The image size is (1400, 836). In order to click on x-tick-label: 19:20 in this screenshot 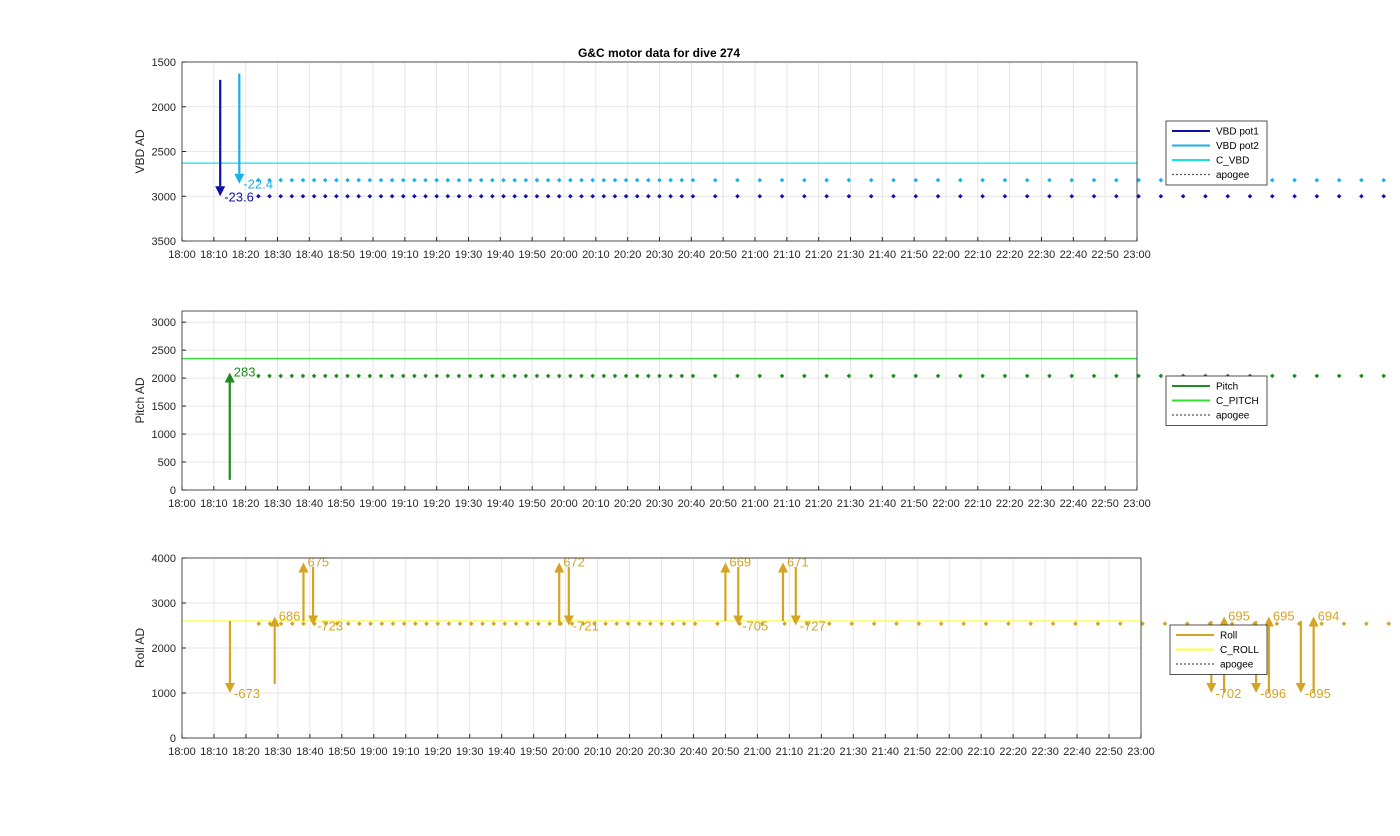, I will do `click(437, 255)`.